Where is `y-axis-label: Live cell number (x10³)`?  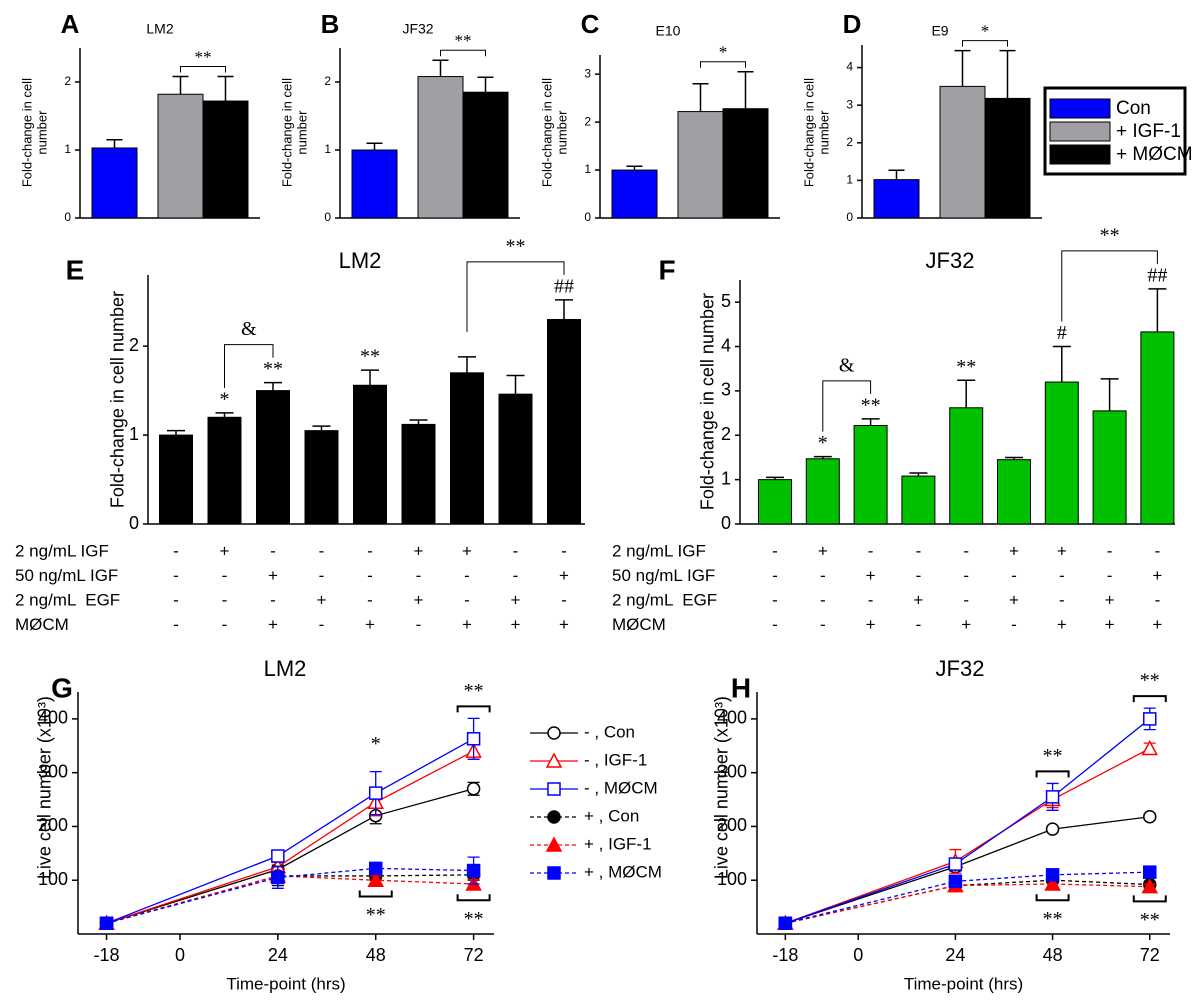 y-axis-label: Live cell number (x10³) is located at coordinates (44, 788).